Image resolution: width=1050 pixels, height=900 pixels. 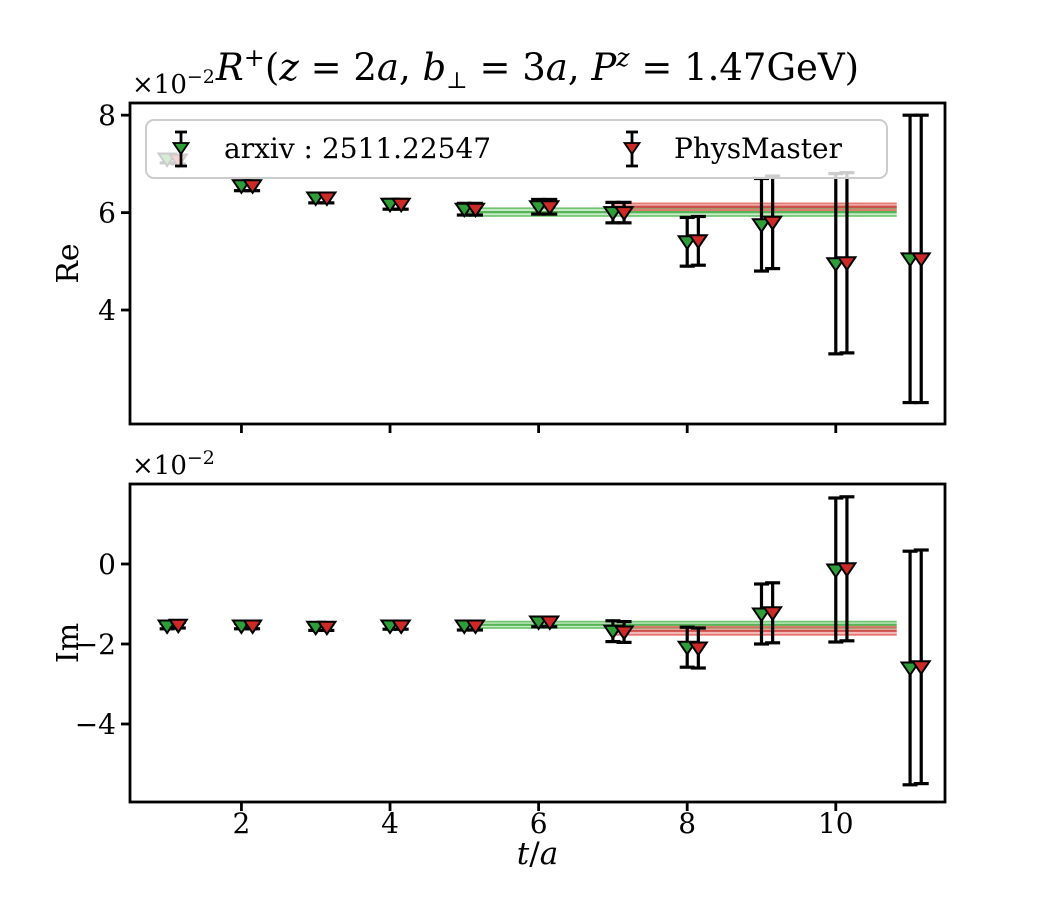 What do you see at coordinates (95, 644) in the screenshot?
I see `y-tick-label: −2` at bounding box center [95, 644].